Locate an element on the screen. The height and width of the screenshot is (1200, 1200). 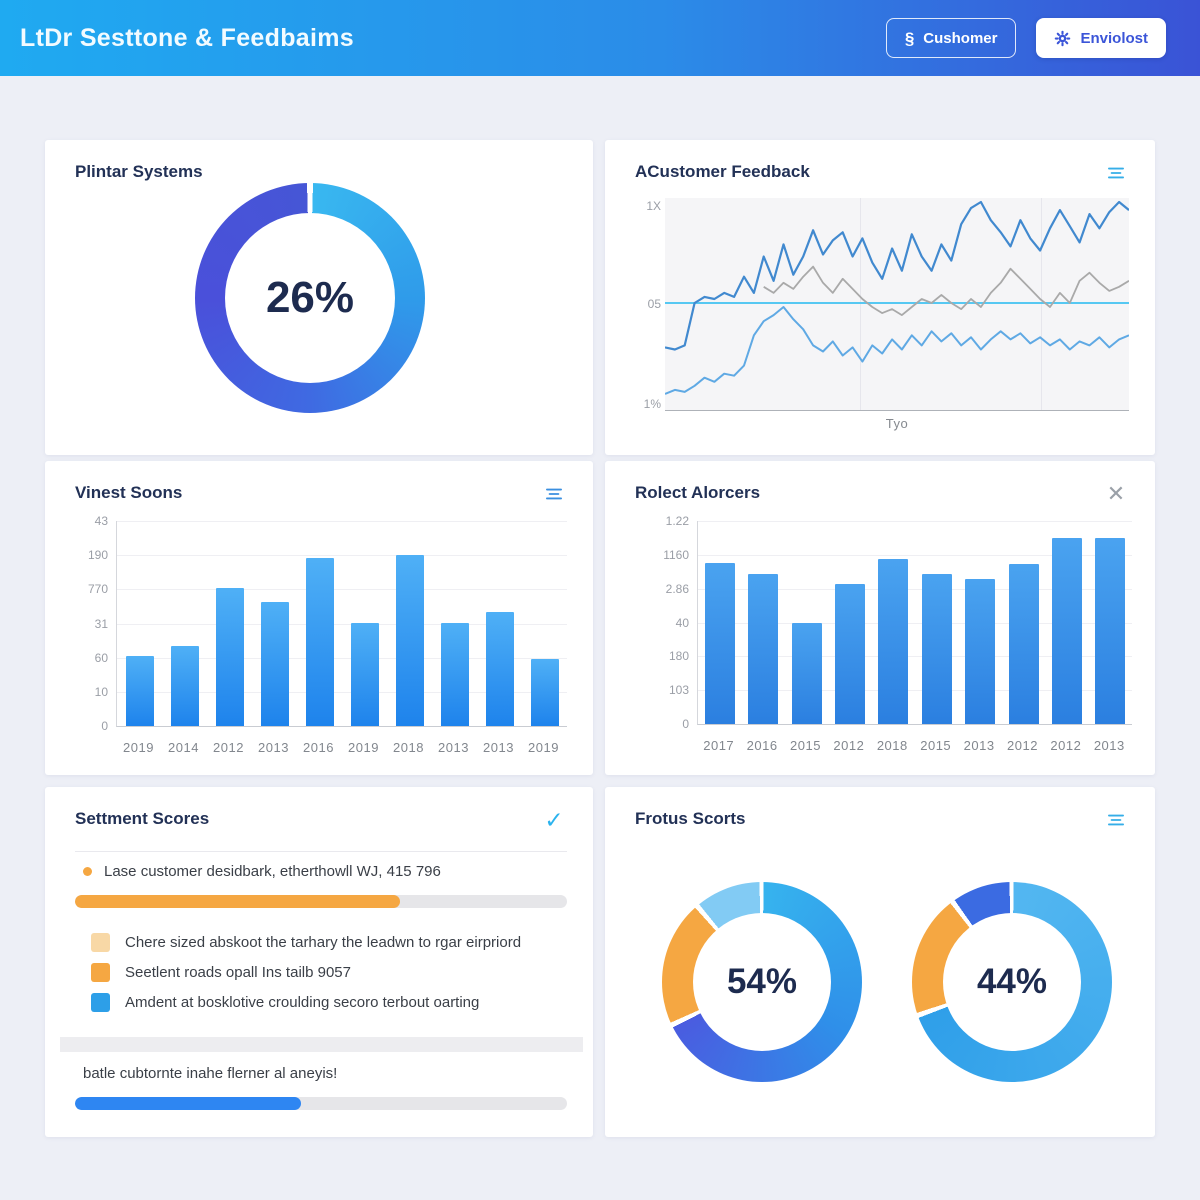
frotus-donut-left: 54% is located at coordinates (762, 982).